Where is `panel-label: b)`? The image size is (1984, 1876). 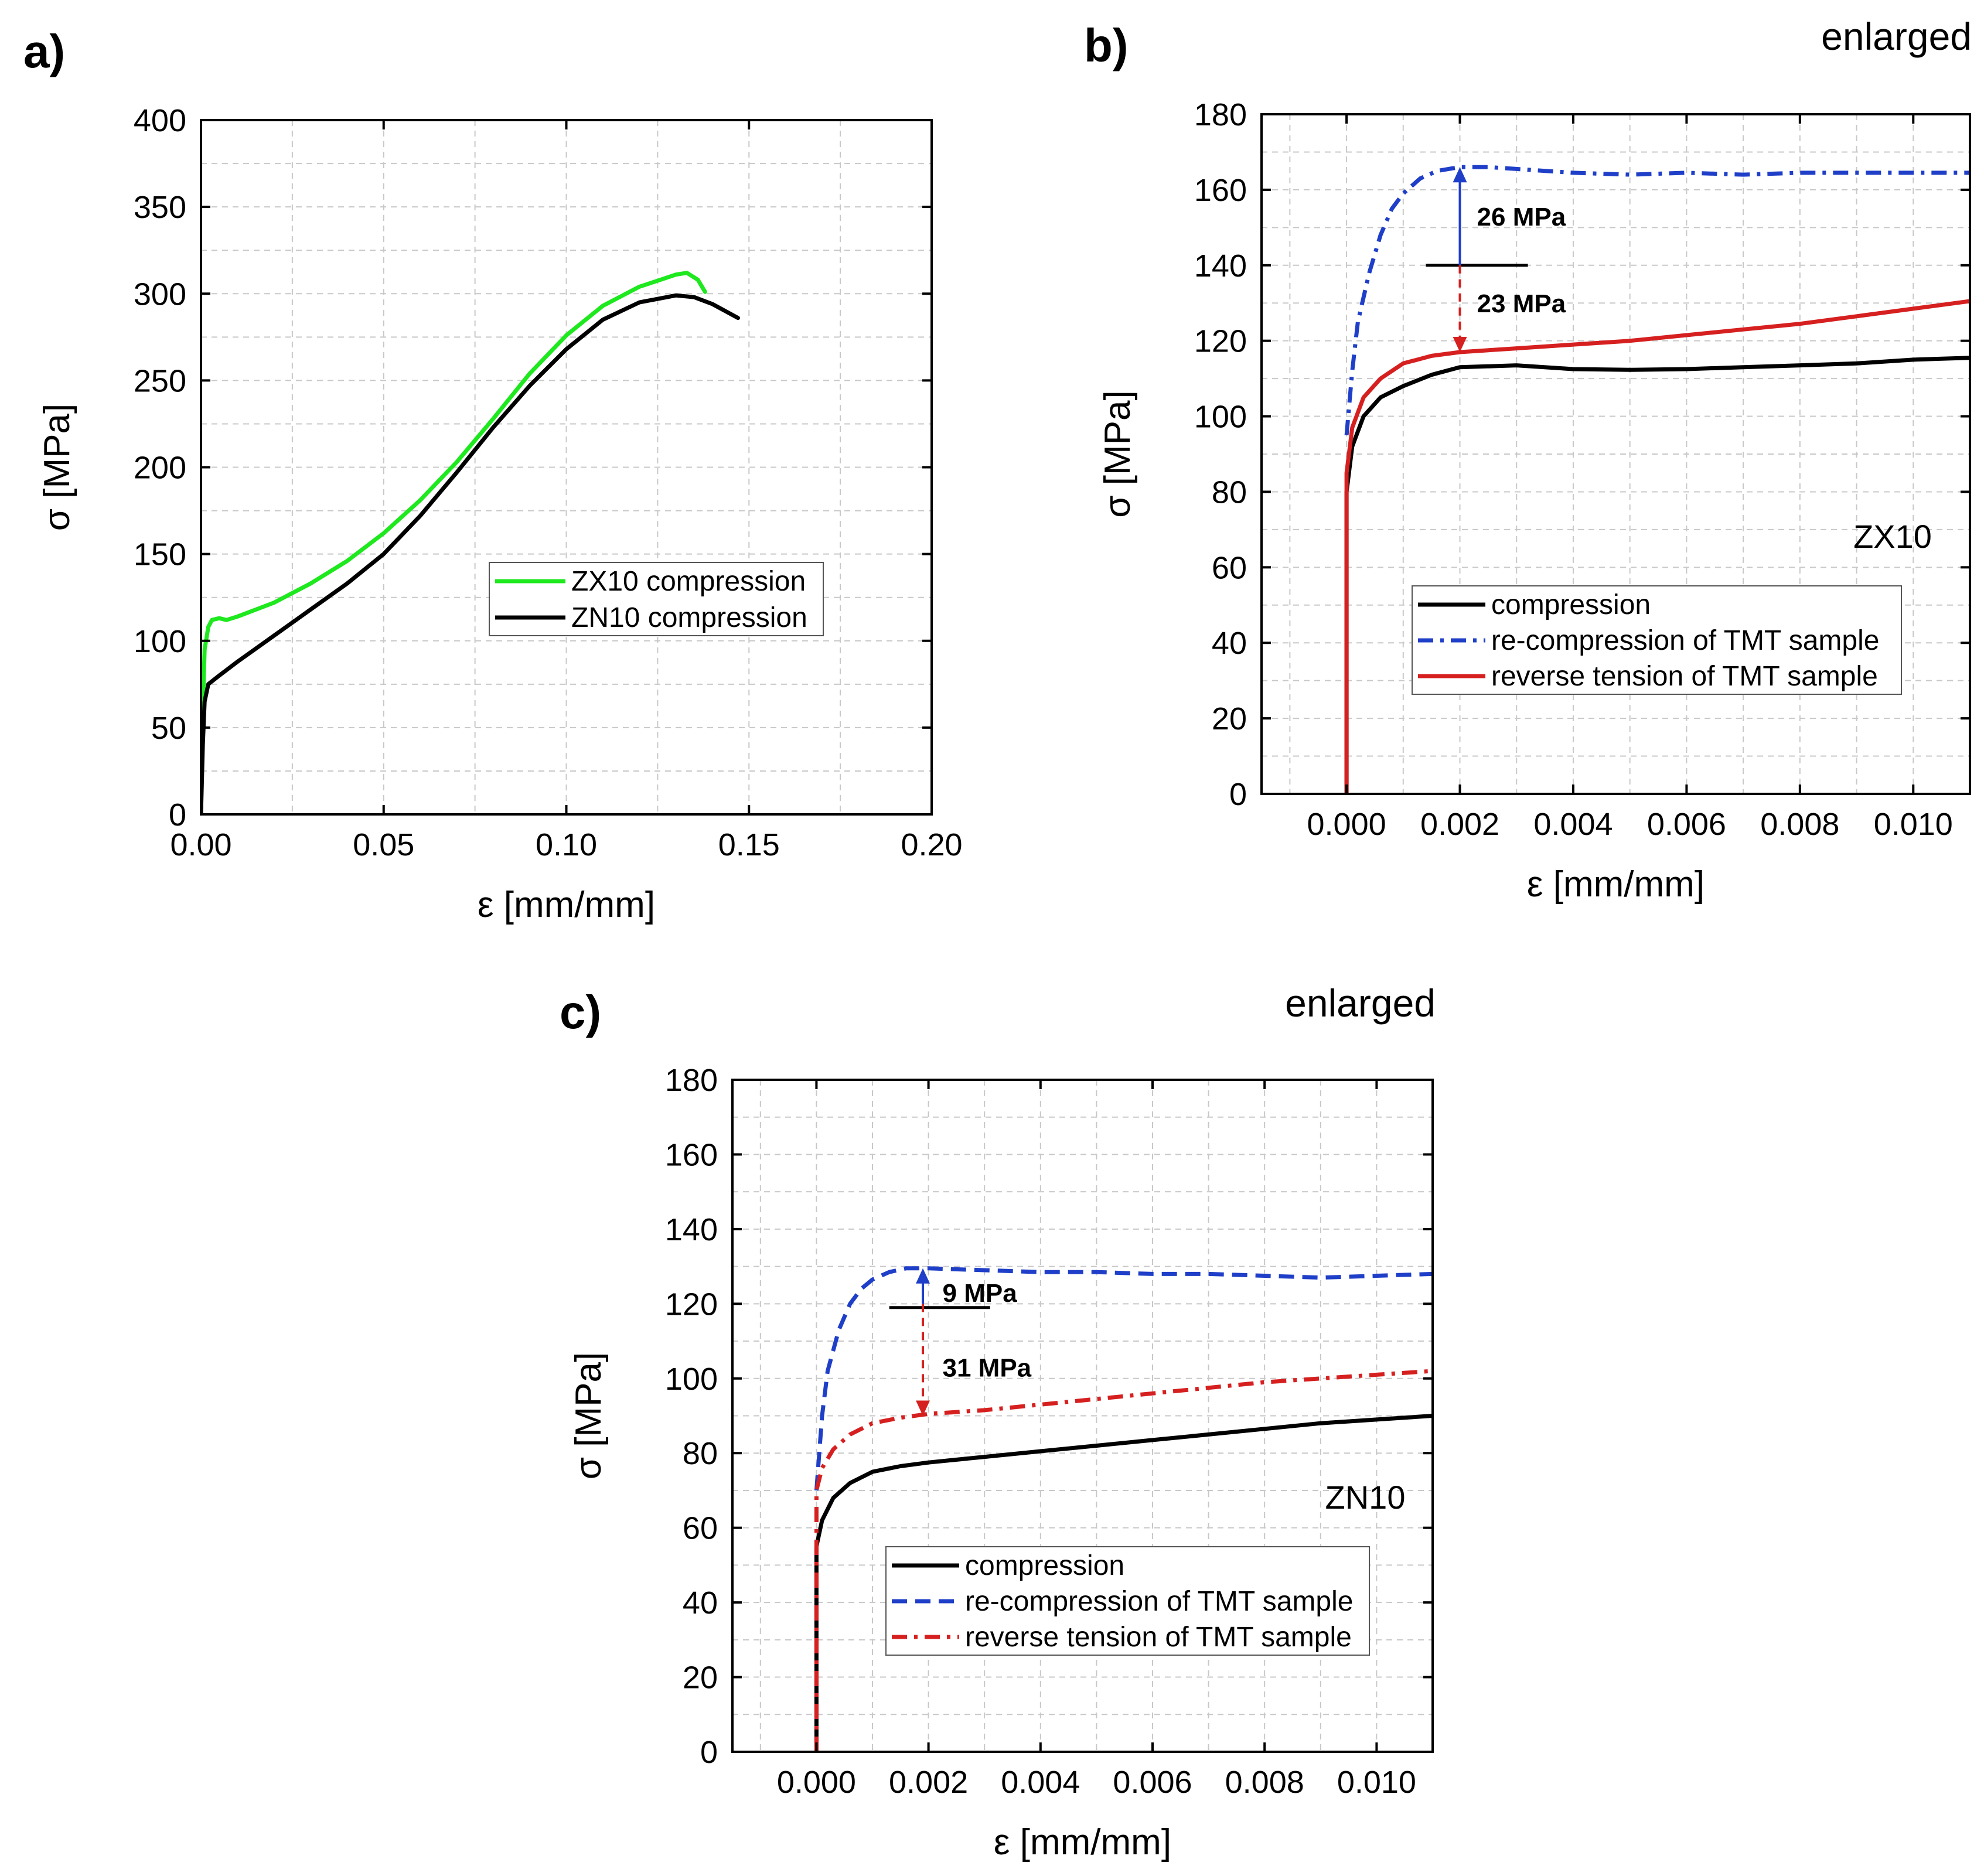 panel-label: b) is located at coordinates (1106, 45).